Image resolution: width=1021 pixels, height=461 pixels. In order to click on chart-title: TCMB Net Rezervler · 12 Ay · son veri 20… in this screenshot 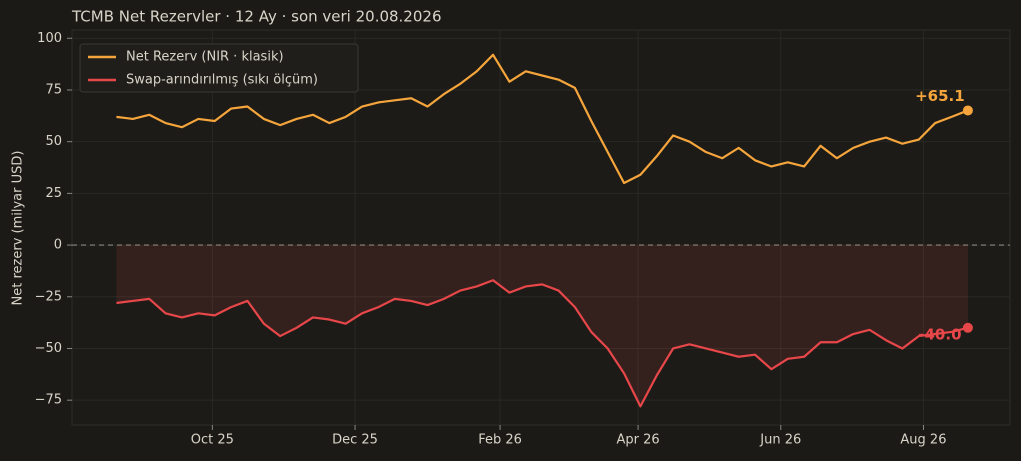, I will do `click(256, 17)`.